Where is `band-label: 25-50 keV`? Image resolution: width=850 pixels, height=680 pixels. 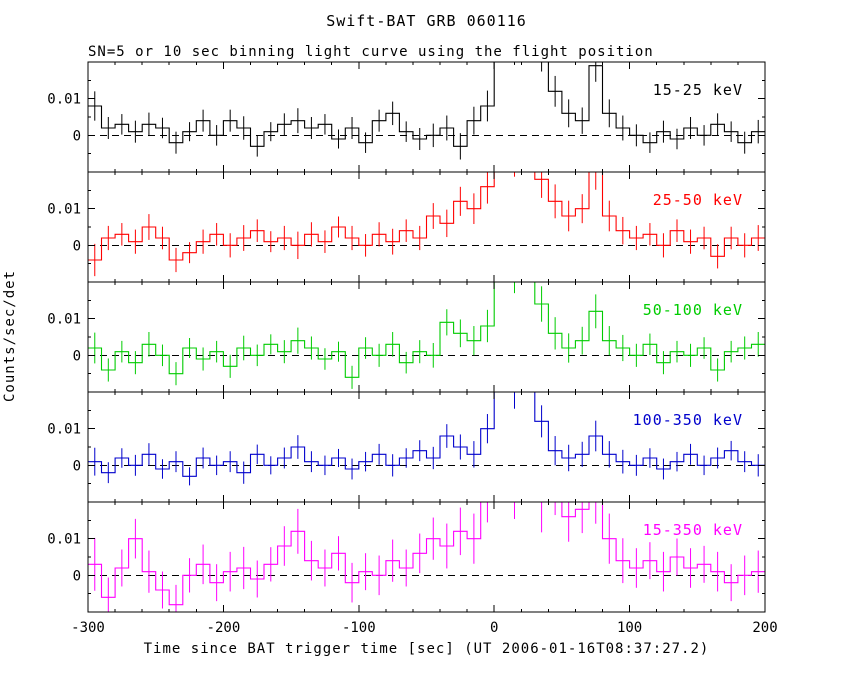 band-label: 25-50 keV is located at coordinates (698, 200).